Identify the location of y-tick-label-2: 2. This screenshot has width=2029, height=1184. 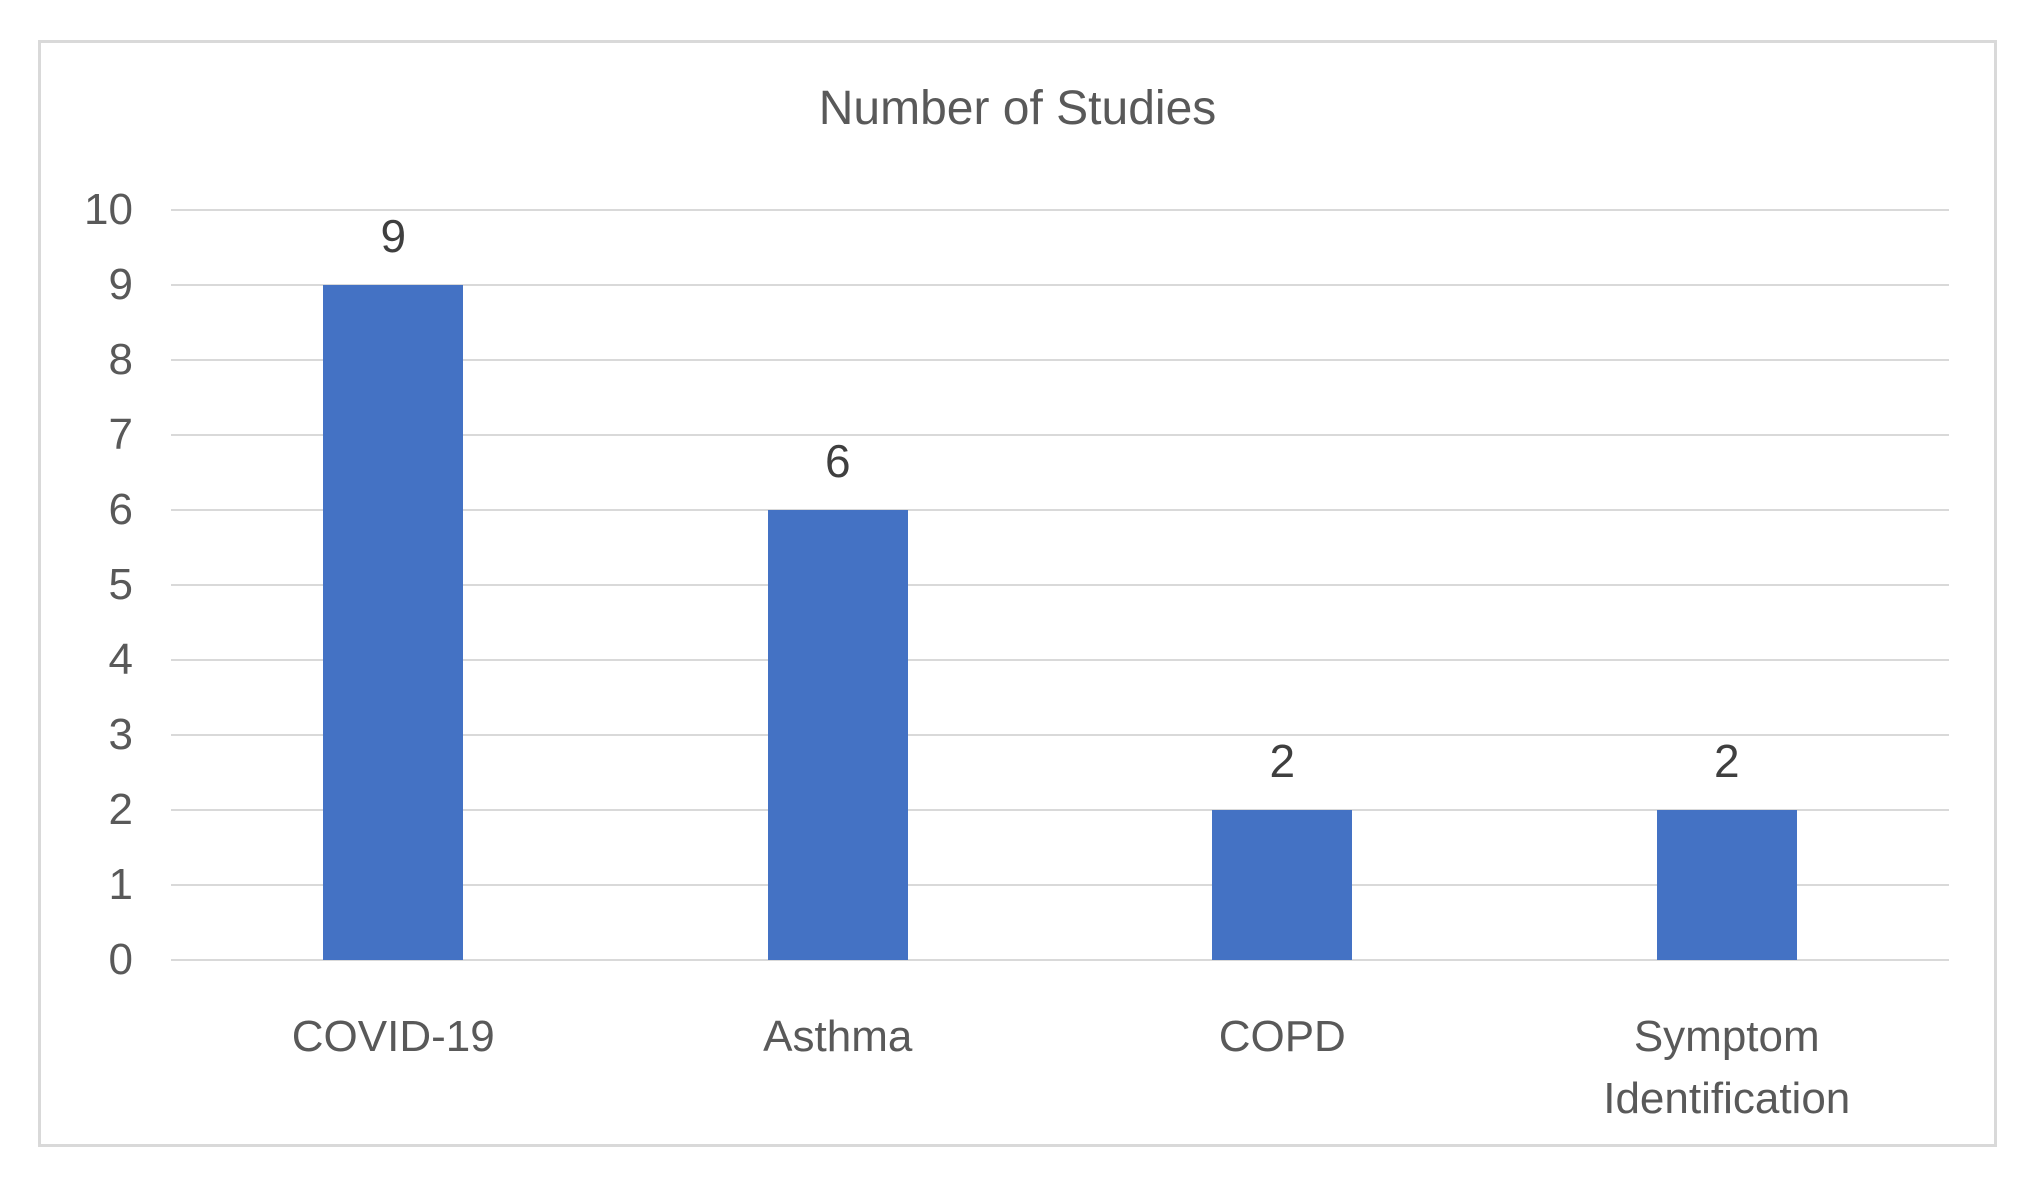
(120, 809).